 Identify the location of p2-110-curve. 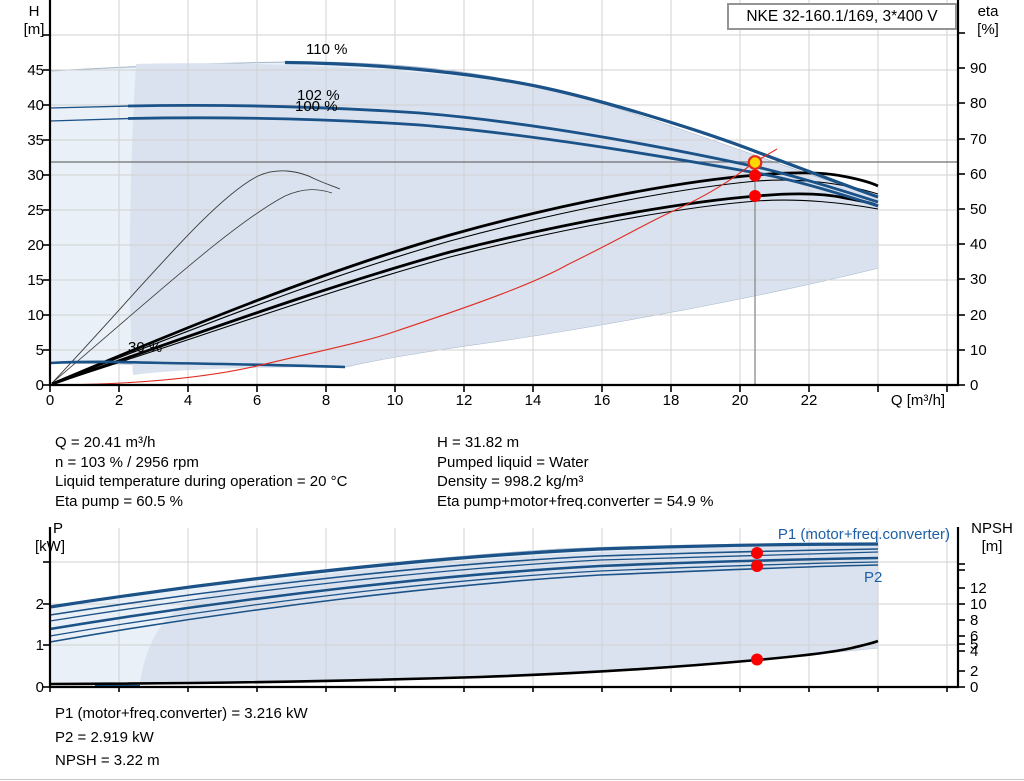
(464, 593).